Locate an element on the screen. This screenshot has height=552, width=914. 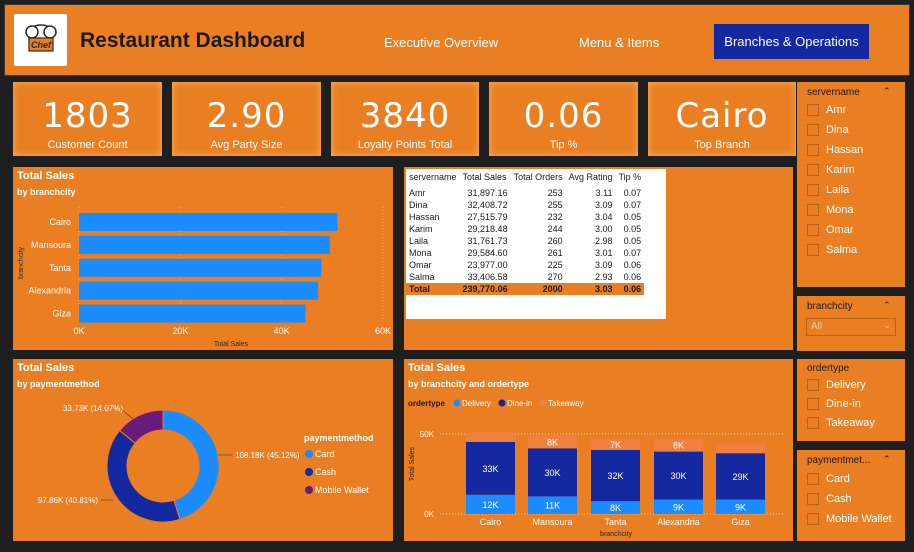
table-cell: 232 is located at coordinates (555, 217).